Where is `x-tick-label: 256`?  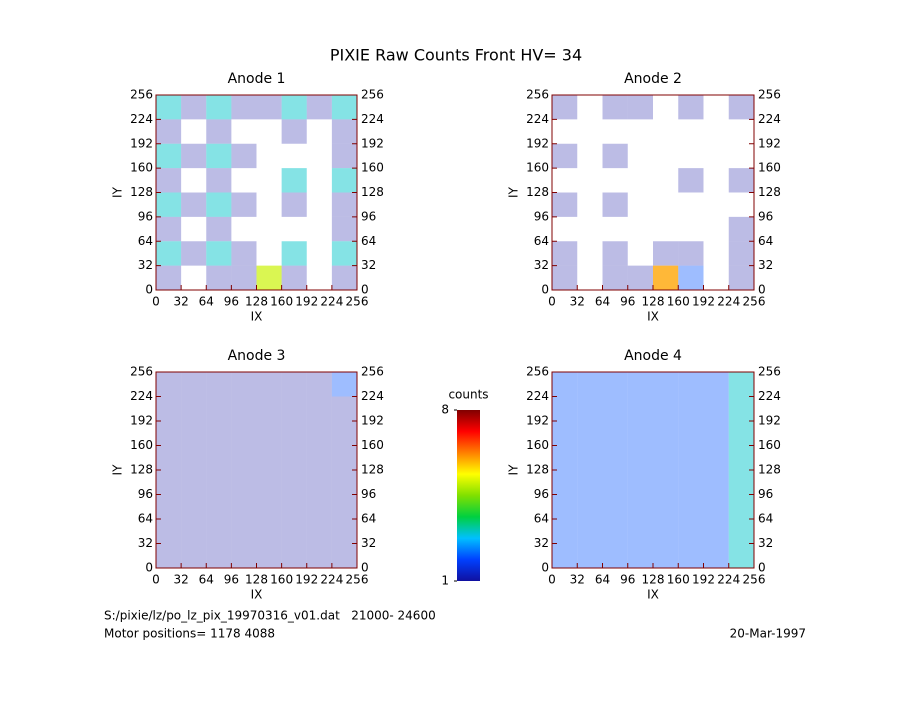 x-tick-label: 256 is located at coordinates (357, 580).